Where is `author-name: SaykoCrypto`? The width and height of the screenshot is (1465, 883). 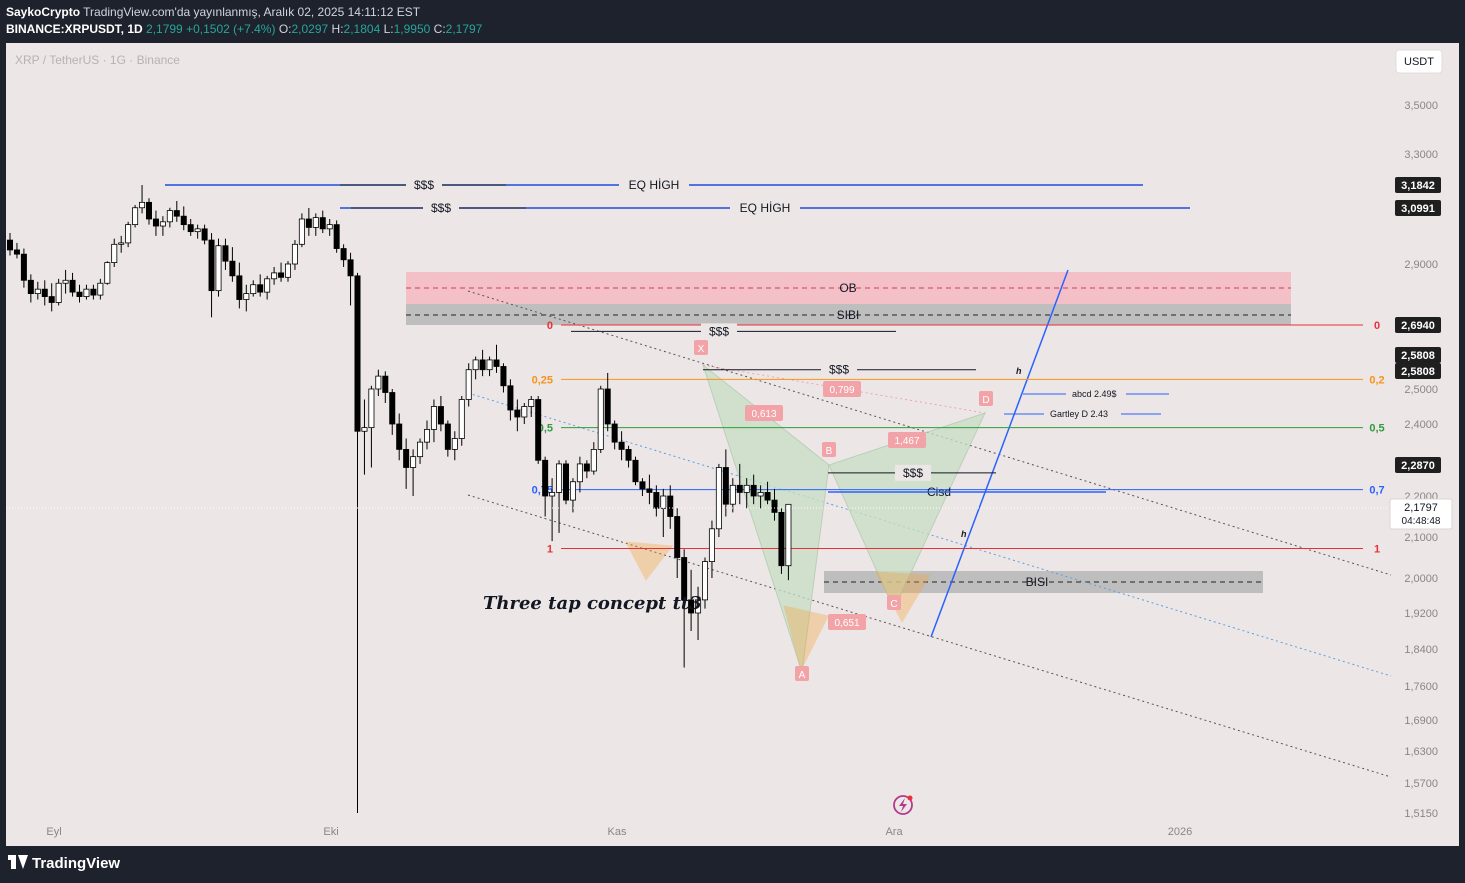
author-name: SaykoCrypto is located at coordinates (43, 12).